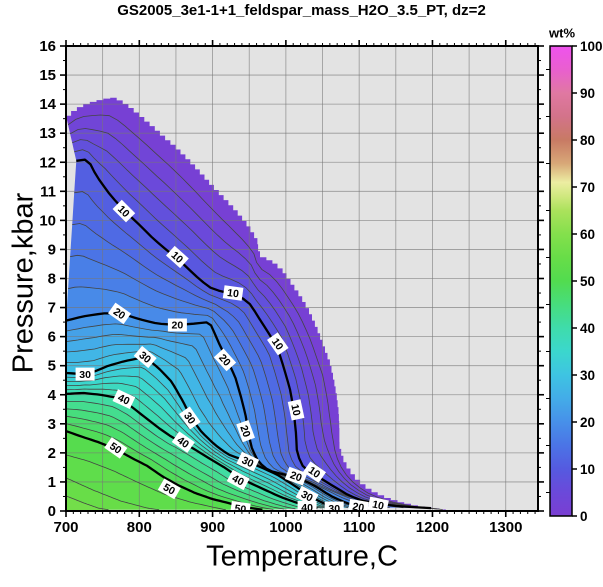 Image resolution: width=603 pixels, height=587 pixels. Describe the element at coordinates (359, 527) in the screenshot. I see `x-tick-label: 1100` at that location.